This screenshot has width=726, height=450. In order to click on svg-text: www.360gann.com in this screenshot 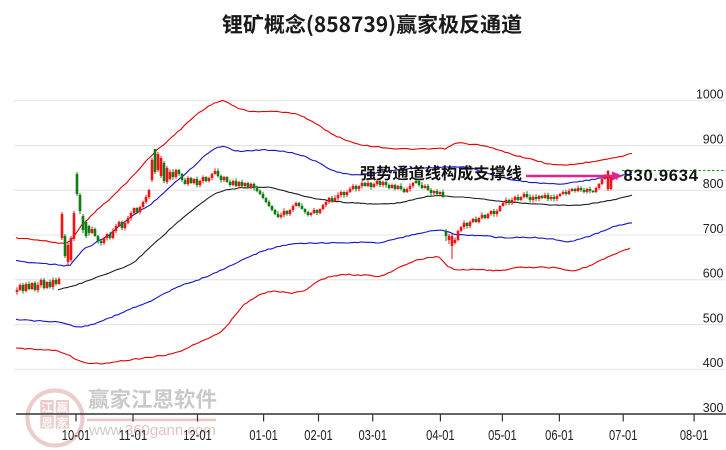, I will do `click(152, 430)`.